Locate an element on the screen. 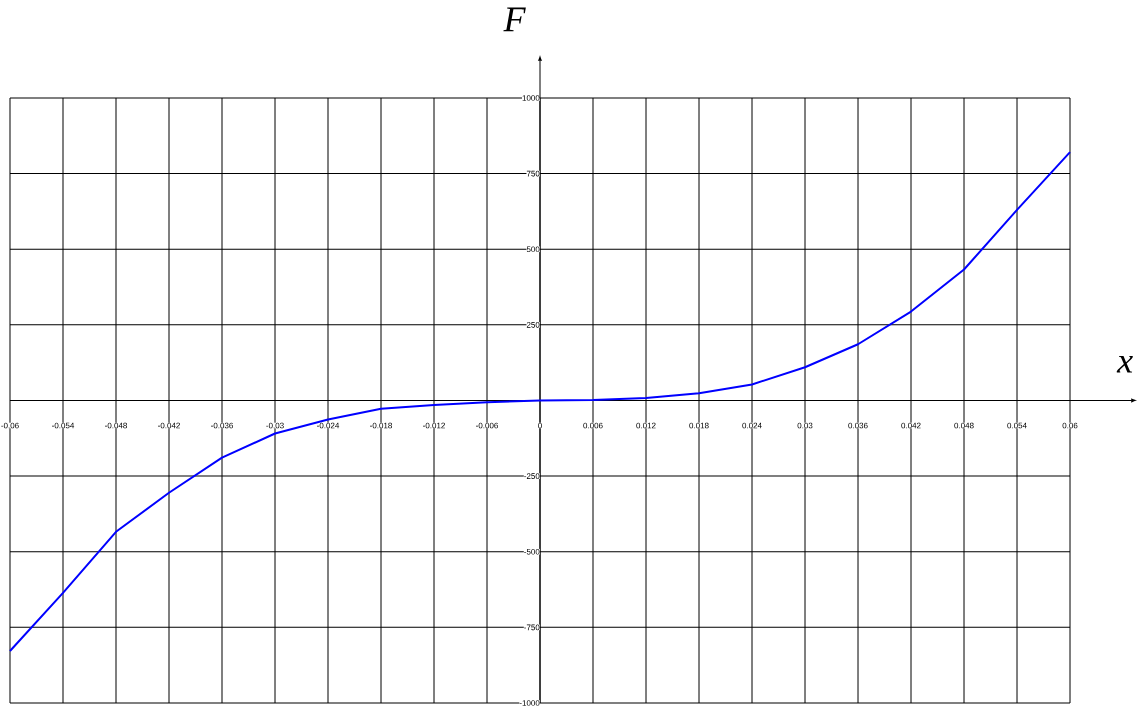 This screenshot has width=1138, height=710. x-tick-label: 0.024 is located at coordinates (752, 425).